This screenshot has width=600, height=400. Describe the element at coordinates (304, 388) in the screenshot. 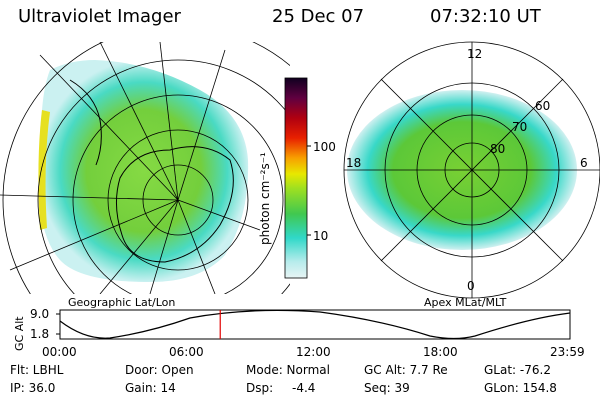

I see `status-dsp-value: -4.4` at that location.